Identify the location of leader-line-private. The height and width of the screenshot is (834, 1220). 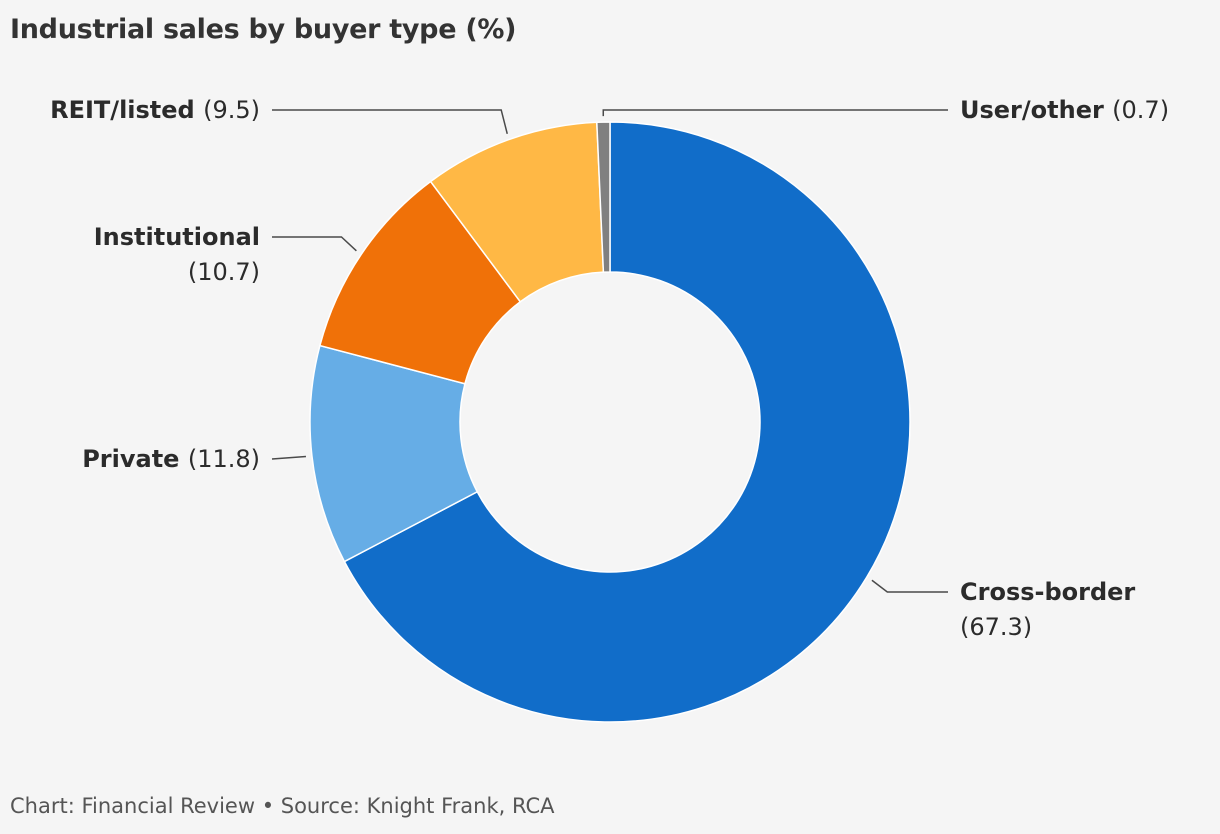
(289, 457).